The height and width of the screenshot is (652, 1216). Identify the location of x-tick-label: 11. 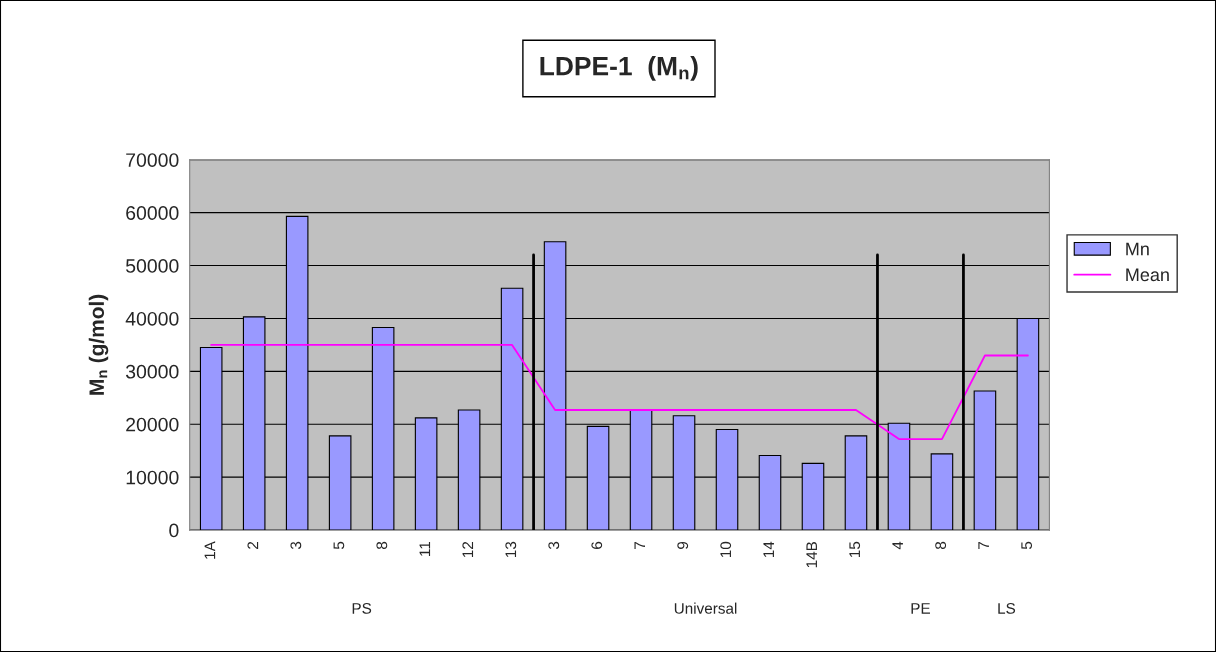
(425, 548).